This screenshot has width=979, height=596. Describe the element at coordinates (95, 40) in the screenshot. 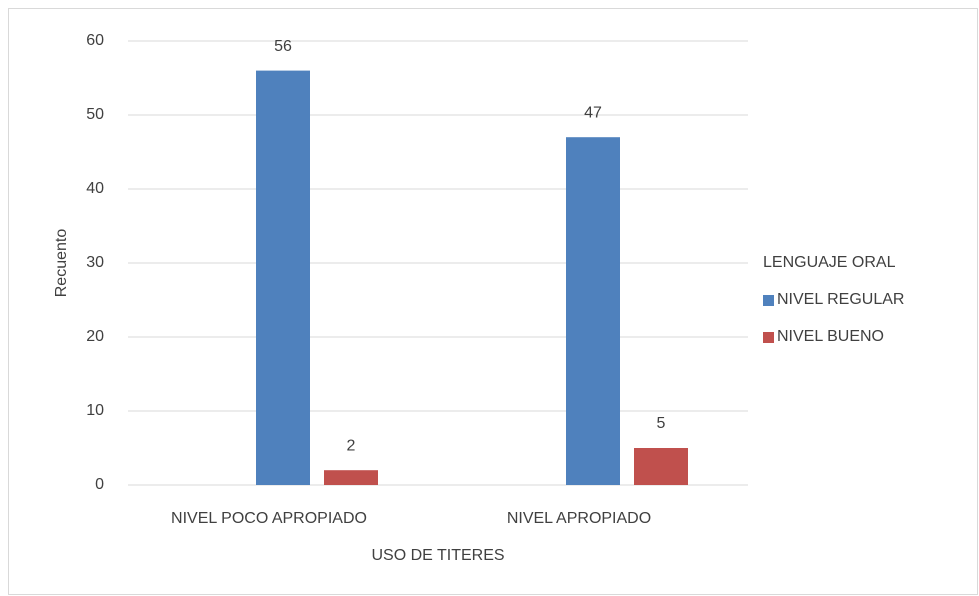

I see `y-tick-label: 60` at that location.